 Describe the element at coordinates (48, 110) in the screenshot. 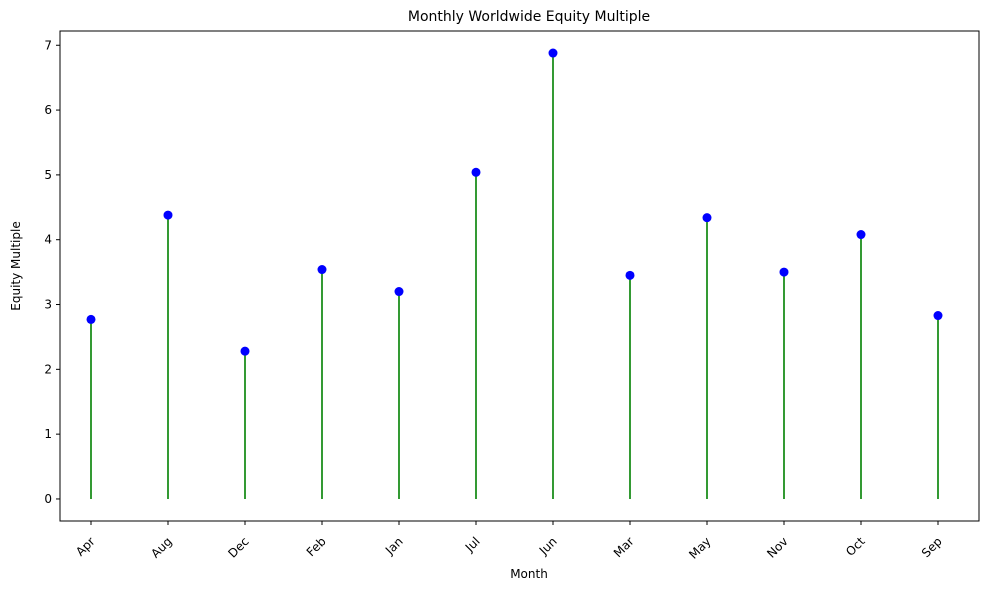

I see `y-tick-label: 6` at that location.